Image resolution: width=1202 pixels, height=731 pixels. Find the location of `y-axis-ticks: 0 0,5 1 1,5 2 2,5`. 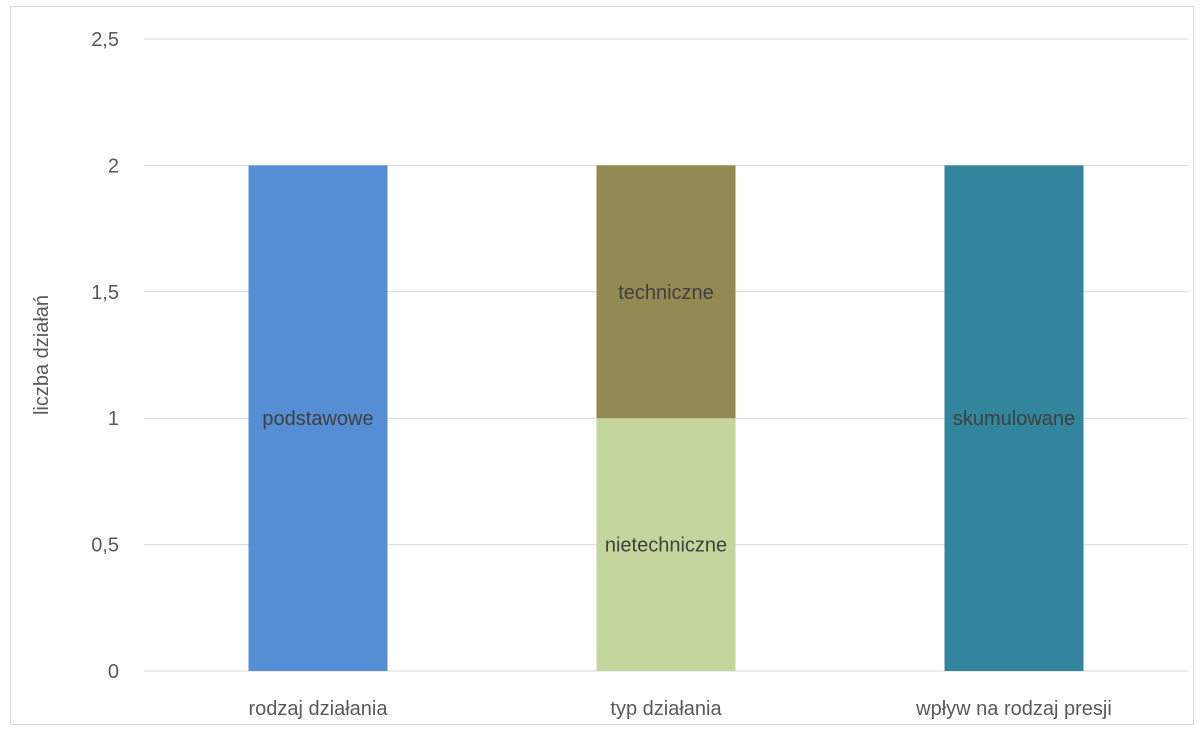

y-axis-ticks: 0 0,5 1 1,5 2 2,5 is located at coordinates (105, 356).